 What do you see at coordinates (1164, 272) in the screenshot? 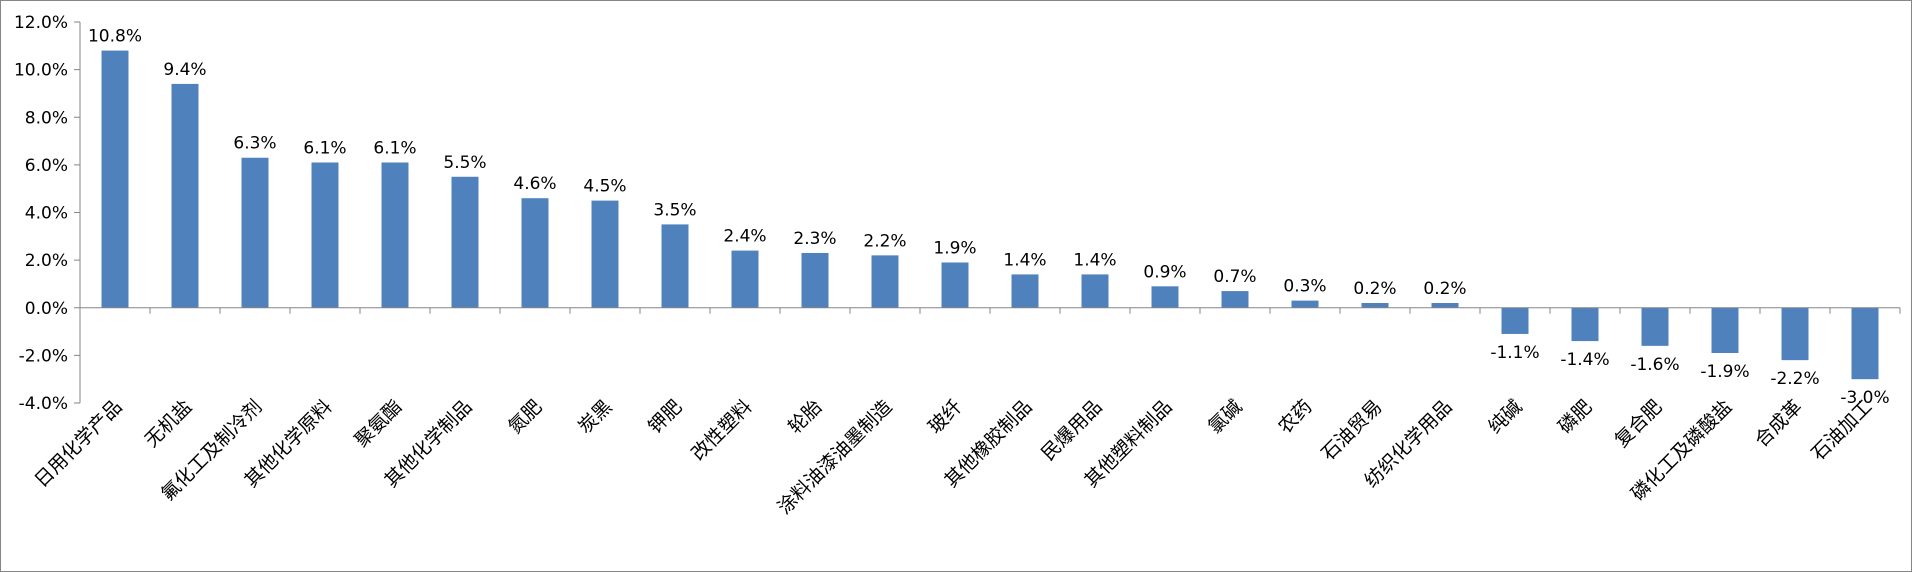
I see `data-label: 0.9%` at bounding box center [1164, 272].